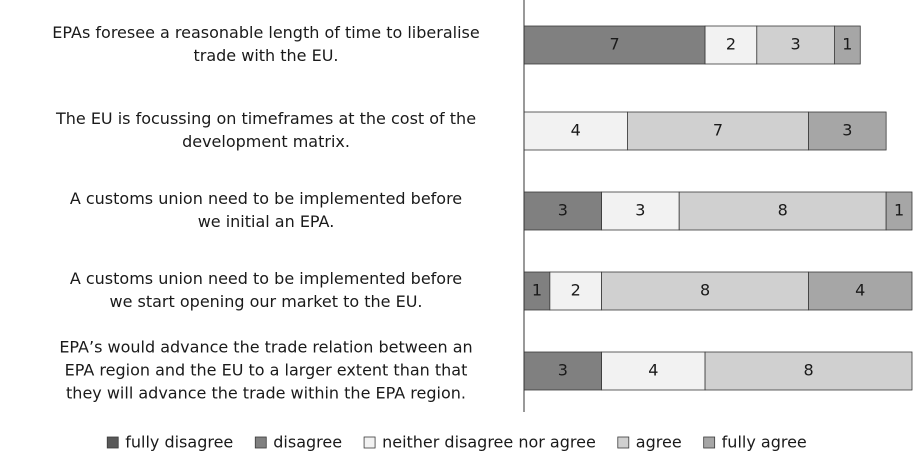 The image size is (914, 458). What do you see at coordinates (307, 442) in the screenshot?
I see `legend-label: disagree` at bounding box center [307, 442].